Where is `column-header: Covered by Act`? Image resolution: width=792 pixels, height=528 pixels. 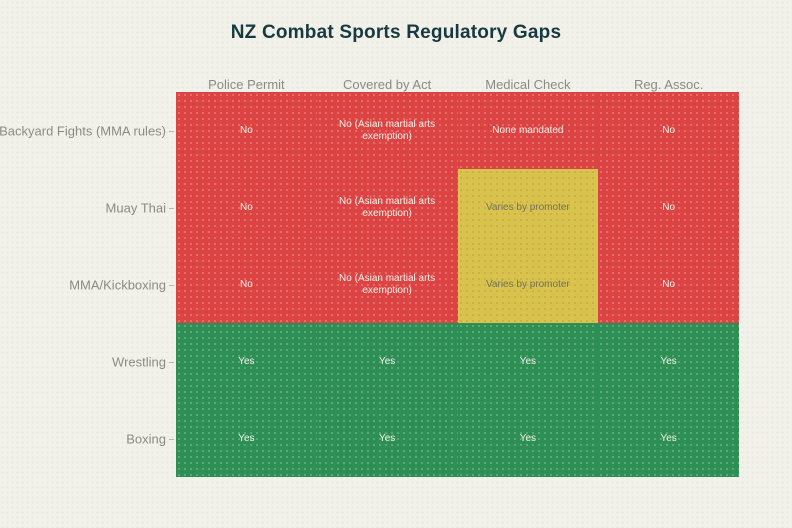
column-header: Covered by Act is located at coordinates (387, 84).